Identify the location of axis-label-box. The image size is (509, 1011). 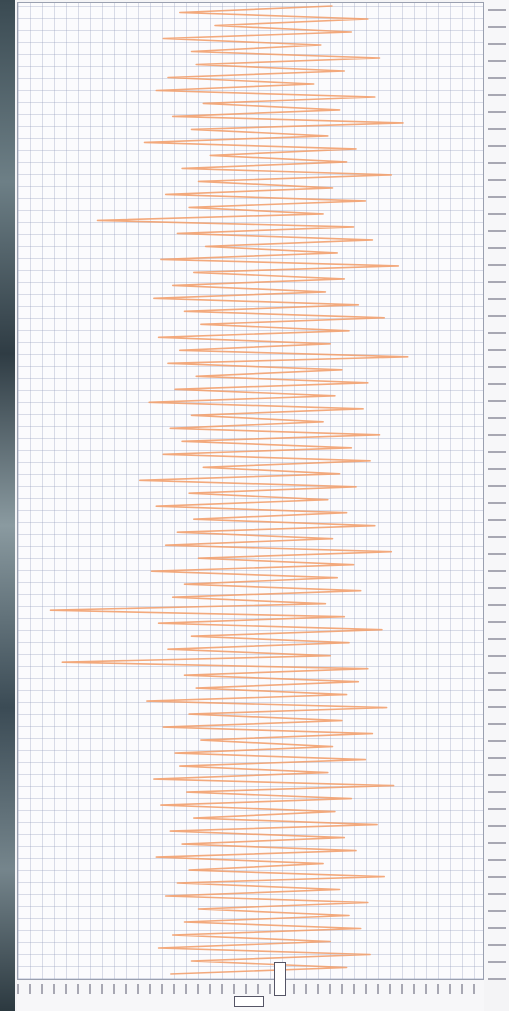
(249, 1001).